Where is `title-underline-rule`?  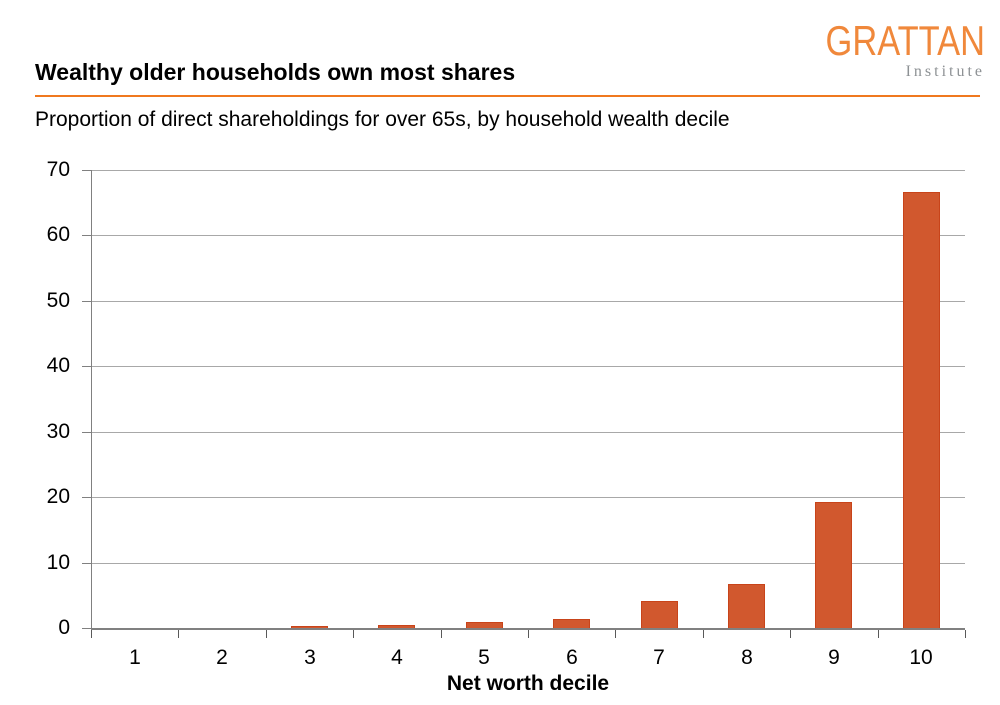
title-underline-rule is located at coordinates (507, 96).